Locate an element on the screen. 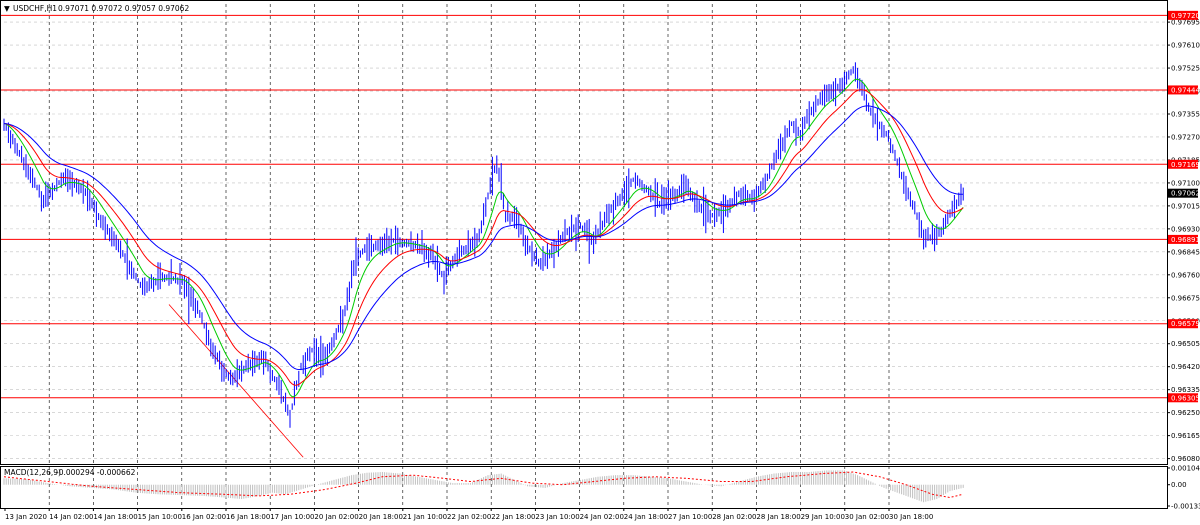 The width and height of the screenshot is (1200, 525). y-tick-label: 0.96930 is located at coordinates (1185, 229).